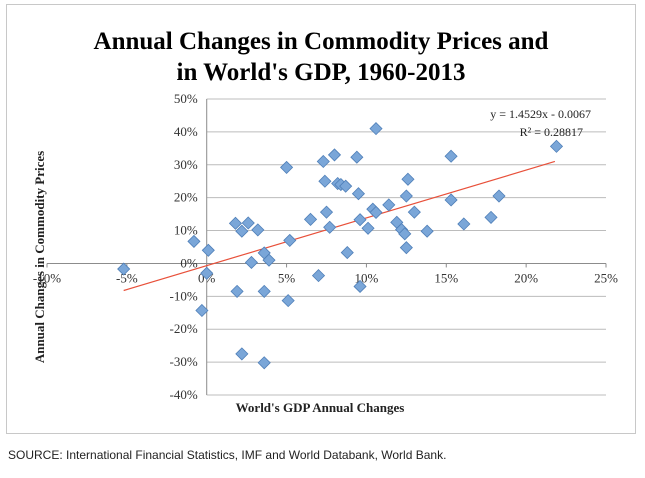 The image size is (645, 478). I want to click on x-axis-title: World's GDP Annual Changes, so click(320, 407).